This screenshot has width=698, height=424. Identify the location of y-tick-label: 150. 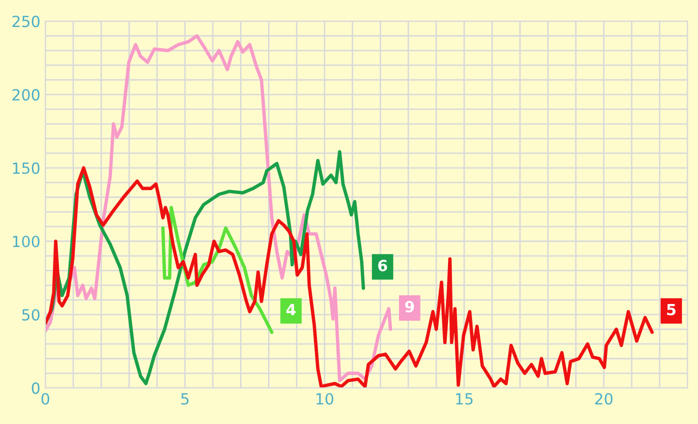
(26, 168).